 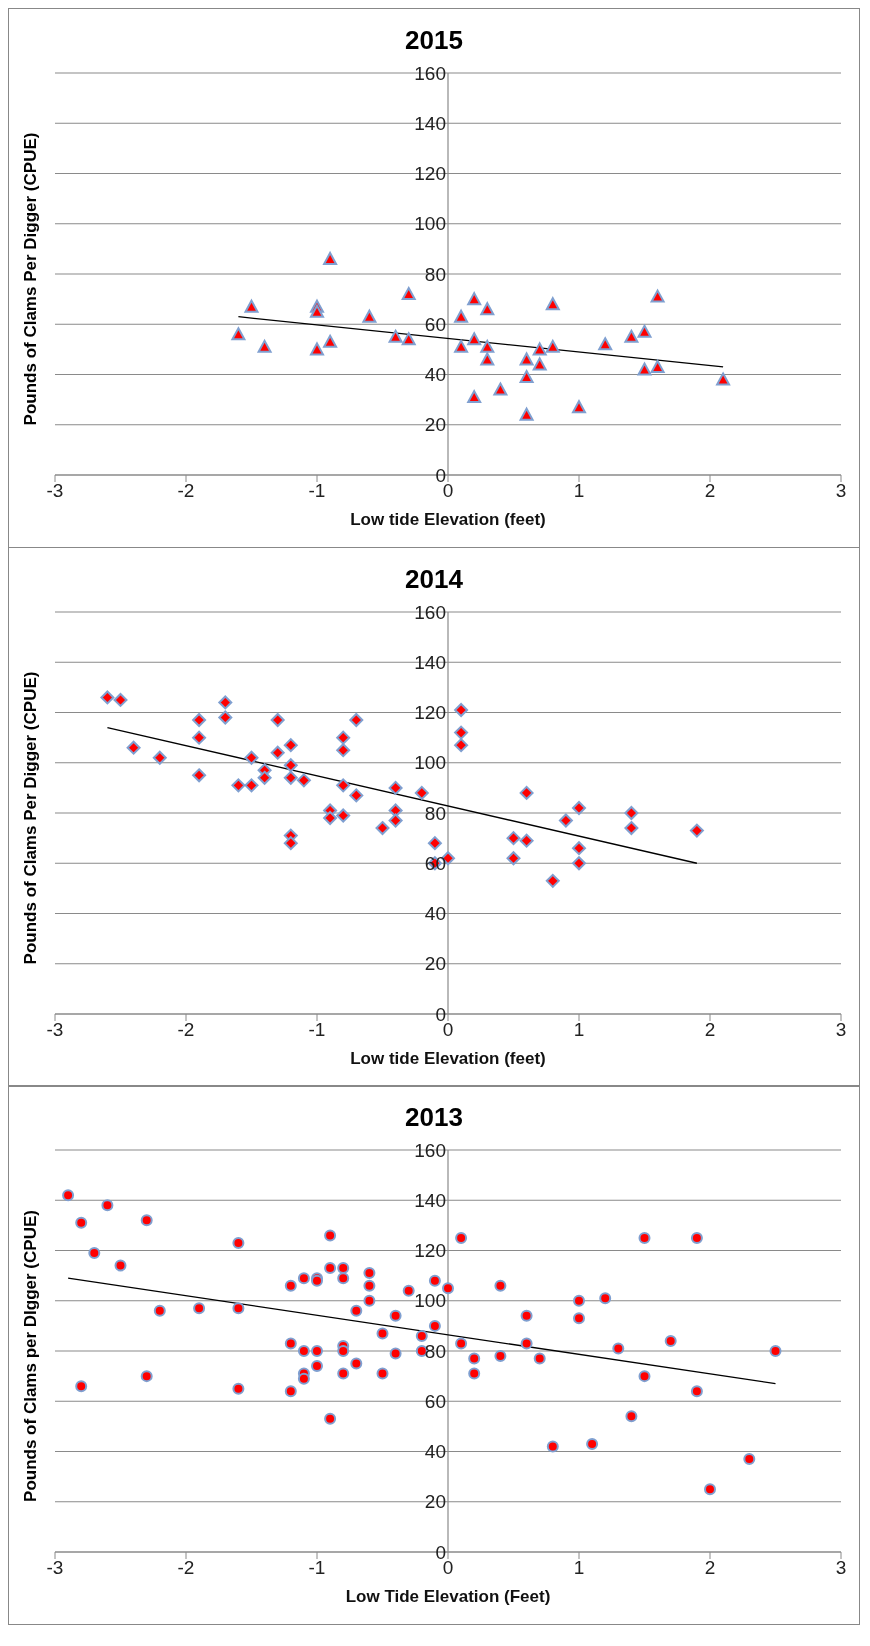 What do you see at coordinates (434, 1117) in the screenshot?
I see `chart-title: 2013` at bounding box center [434, 1117].